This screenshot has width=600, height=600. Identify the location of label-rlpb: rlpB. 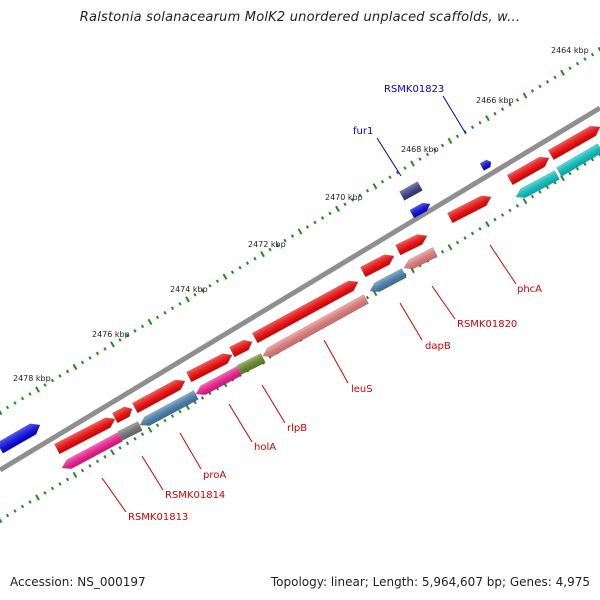
(297, 428).